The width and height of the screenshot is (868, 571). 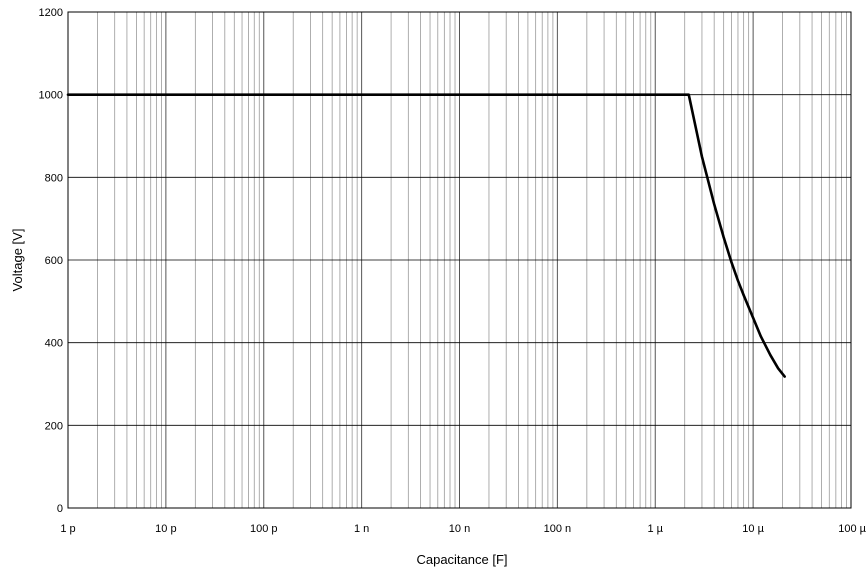 What do you see at coordinates (753, 529) in the screenshot?
I see `x-tick-label: 10 µ` at bounding box center [753, 529].